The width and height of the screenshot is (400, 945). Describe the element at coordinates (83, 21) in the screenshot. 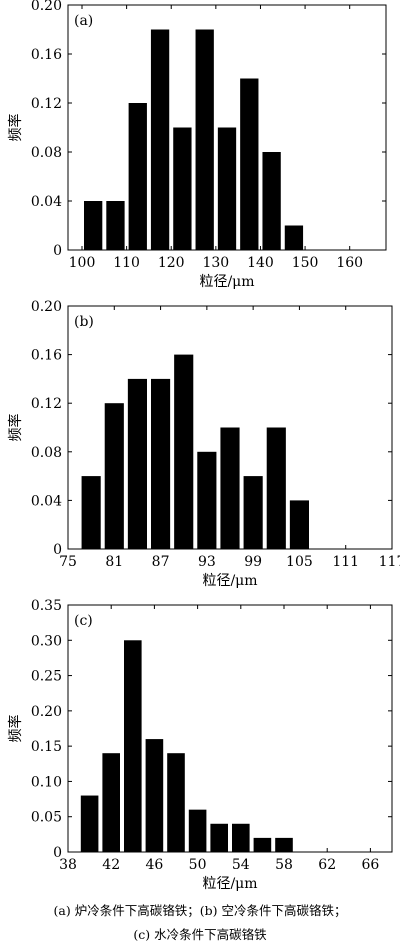

I see `panel-label: (a)` at that location.